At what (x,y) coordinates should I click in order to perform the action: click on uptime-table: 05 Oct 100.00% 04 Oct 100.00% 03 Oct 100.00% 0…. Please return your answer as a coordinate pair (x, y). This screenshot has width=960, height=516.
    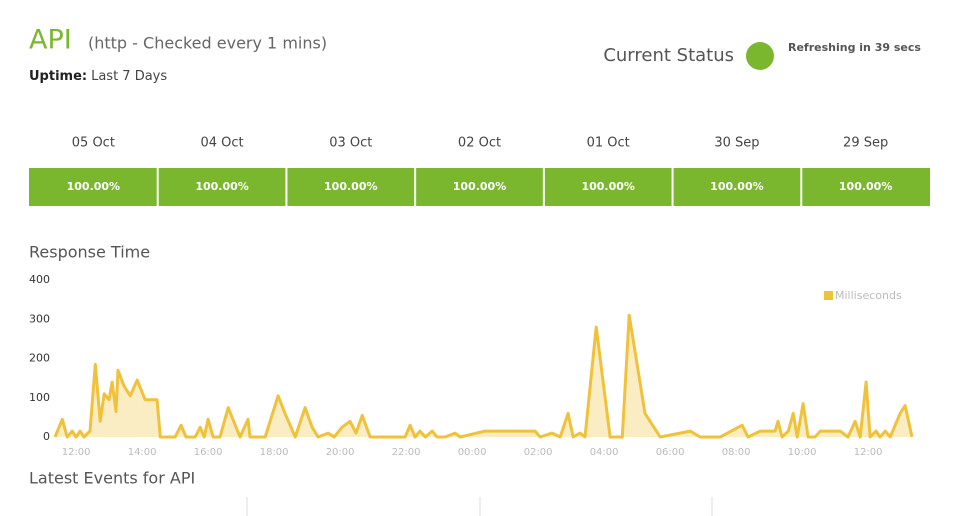
    Looking at the image, I should click on (479, 171).